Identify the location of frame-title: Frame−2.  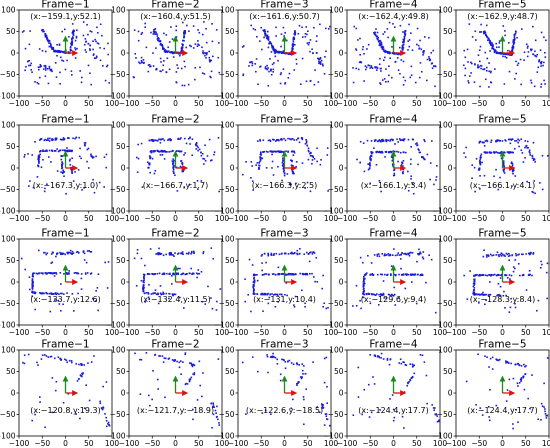
(175, 5).